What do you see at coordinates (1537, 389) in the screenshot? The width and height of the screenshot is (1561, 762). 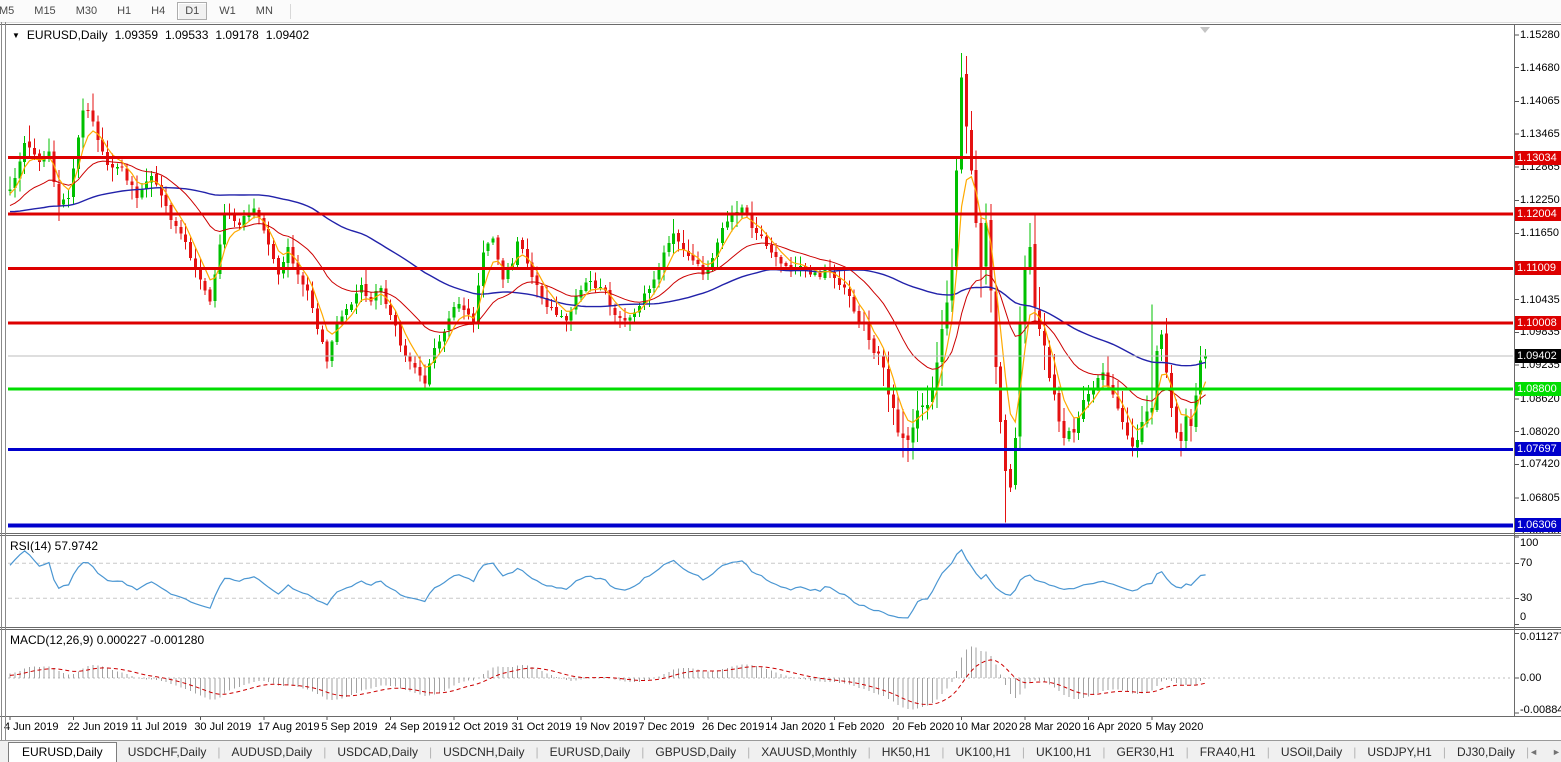 I see `level-price-badge: 1.08800` at bounding box center [1537, 389].